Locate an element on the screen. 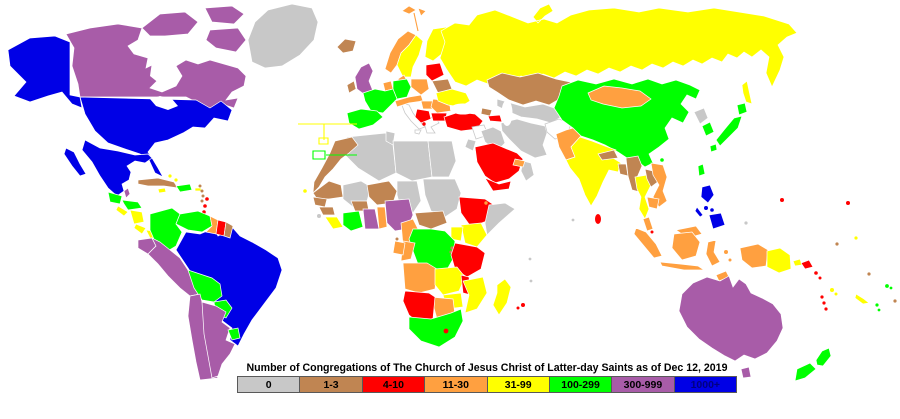 Image resolution: width=900 pixels, height=419 pixels. island-dot-hainan is located at coordinates (662, 160).